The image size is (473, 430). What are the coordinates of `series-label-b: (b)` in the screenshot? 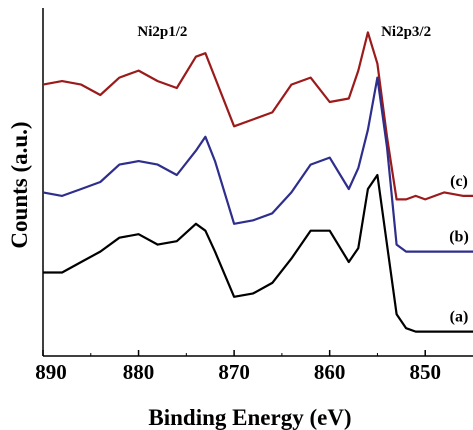 It's located at (459, 237).